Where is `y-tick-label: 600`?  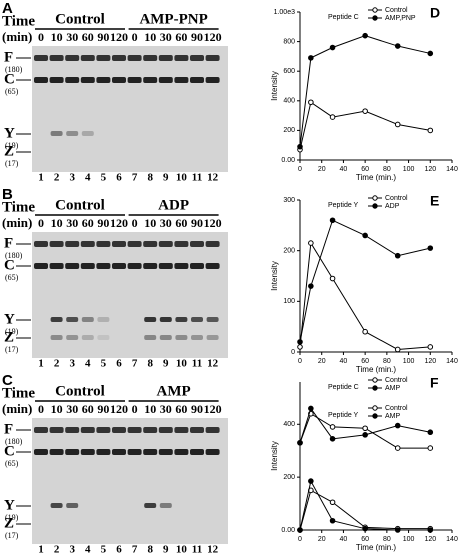
y-tick-label: 600 is located at coordinates (289, 71).